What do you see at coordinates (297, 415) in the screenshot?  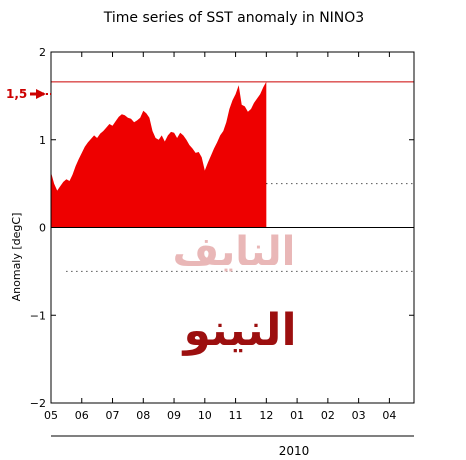 I see `x-tick-label: 01` at bounding box center [297, 415].